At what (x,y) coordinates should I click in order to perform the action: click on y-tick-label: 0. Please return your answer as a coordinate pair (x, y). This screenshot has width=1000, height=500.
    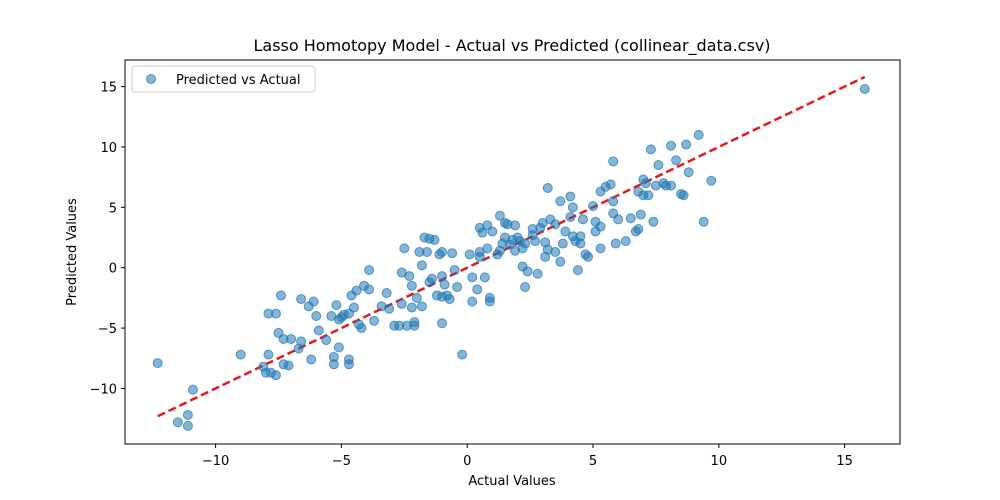
    Looking at the image, I should click on (113, 269).